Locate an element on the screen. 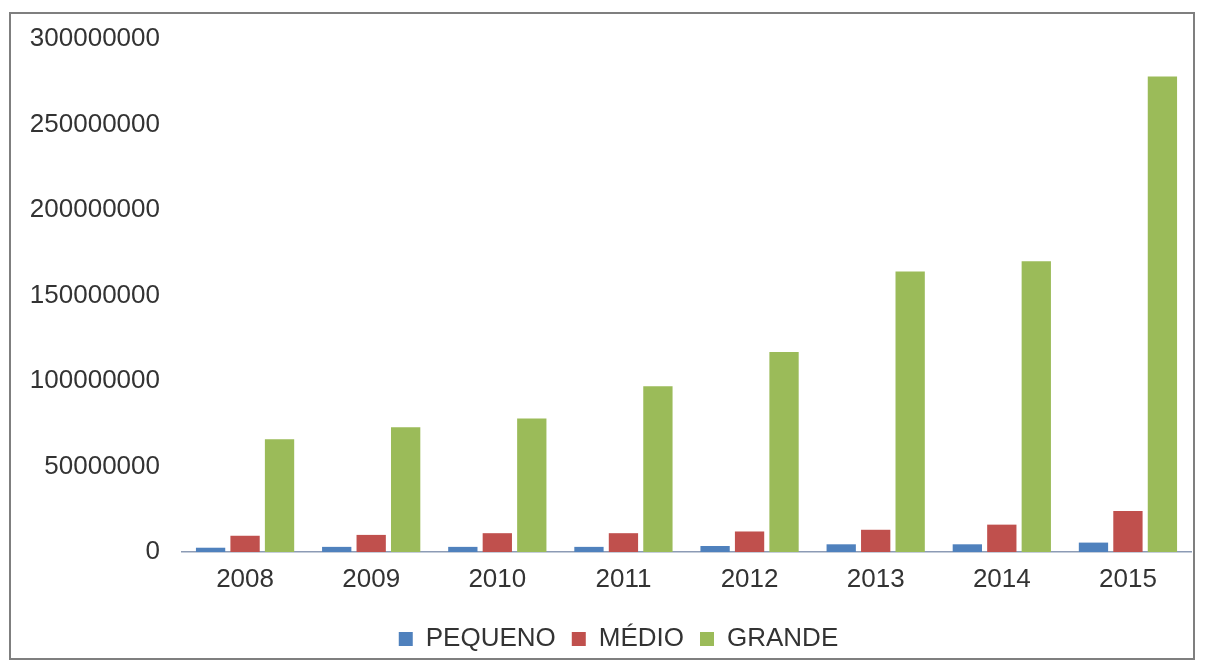 The height and width of the screenshot is (663, 1207). y-tick-label: 0 is located at coordinates (152, 550).